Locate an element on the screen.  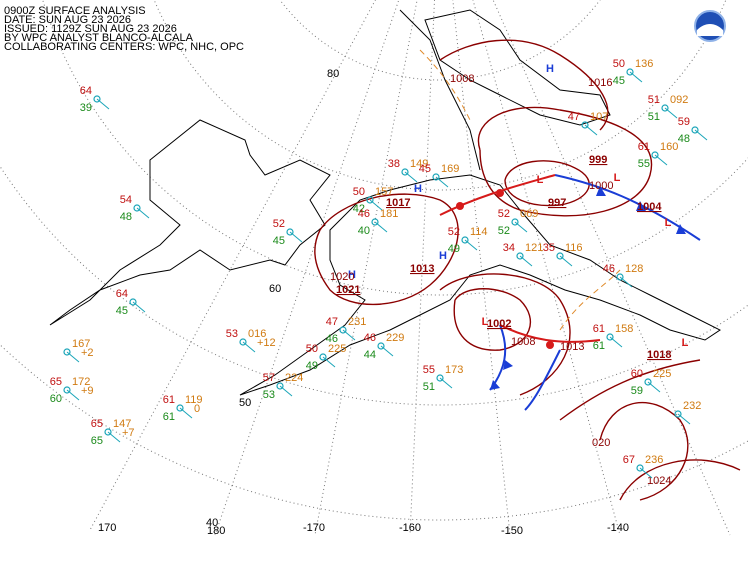
station-pressure: 107 is located at coordinates (599, 117).